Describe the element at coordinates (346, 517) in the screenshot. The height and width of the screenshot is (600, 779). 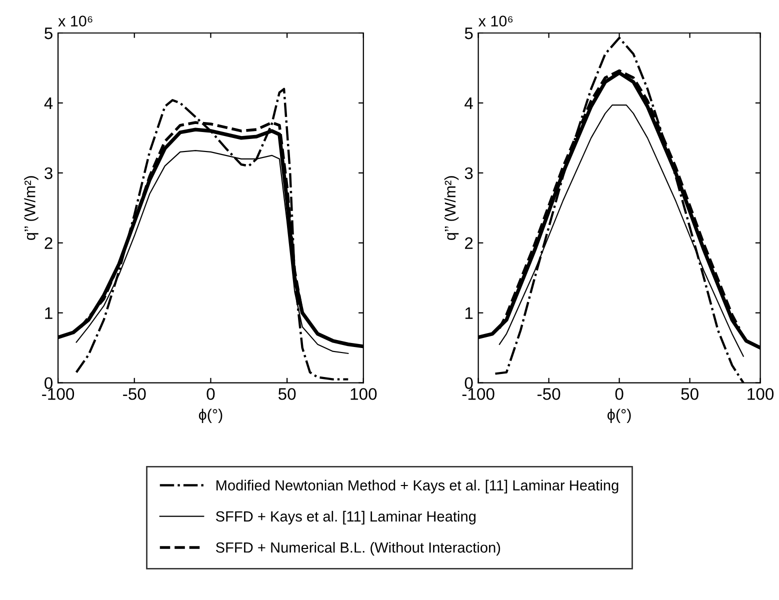
I see `legend-label: SFFD + Kays et al. [11] Laminar Heating` at that location.